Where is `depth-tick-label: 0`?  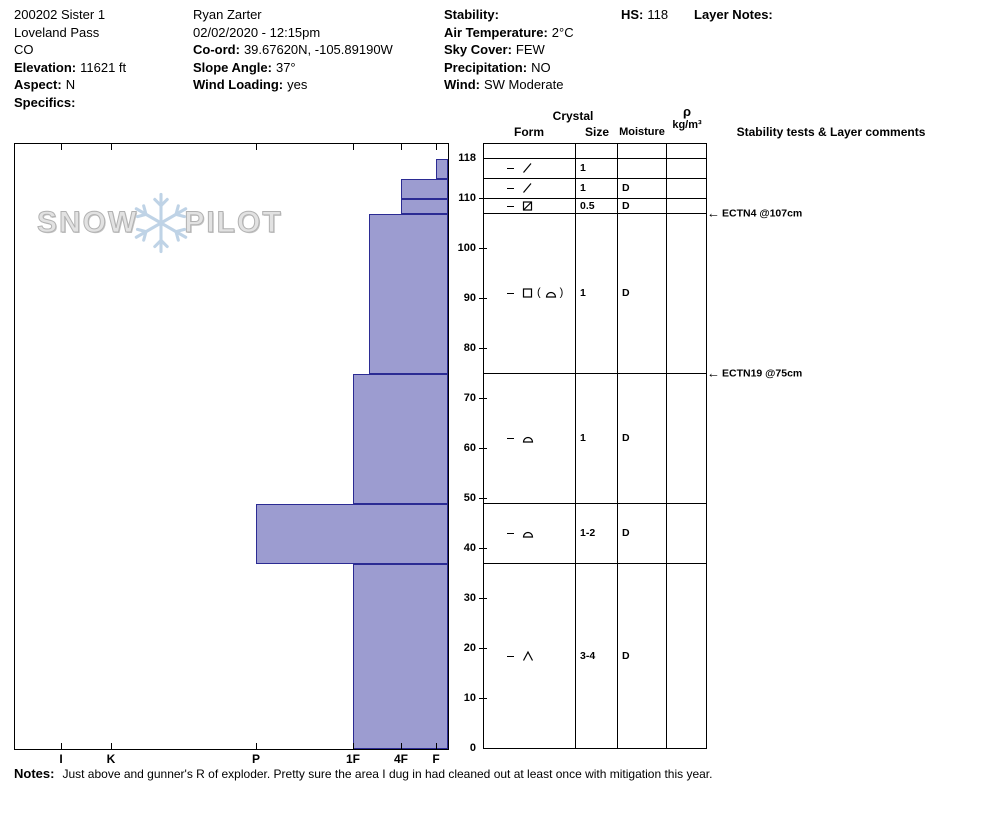 depth-tick-label: 0 is located at coordinates (472, 748).